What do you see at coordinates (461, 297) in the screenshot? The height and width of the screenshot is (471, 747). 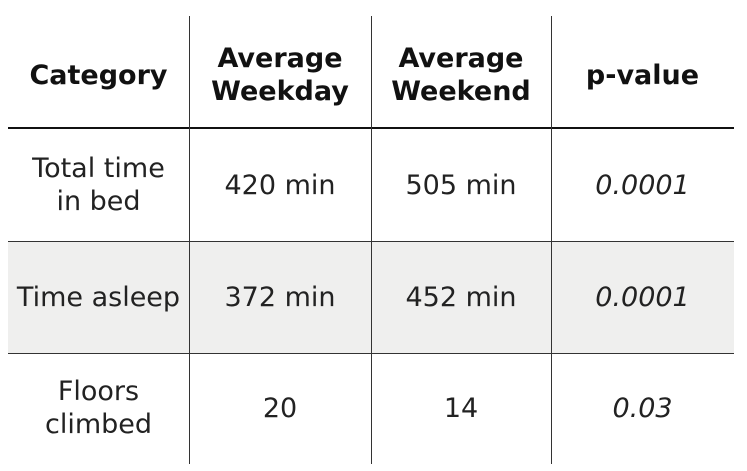 I see `weekend-cell: 452 min` at bounding box center [461, 297].